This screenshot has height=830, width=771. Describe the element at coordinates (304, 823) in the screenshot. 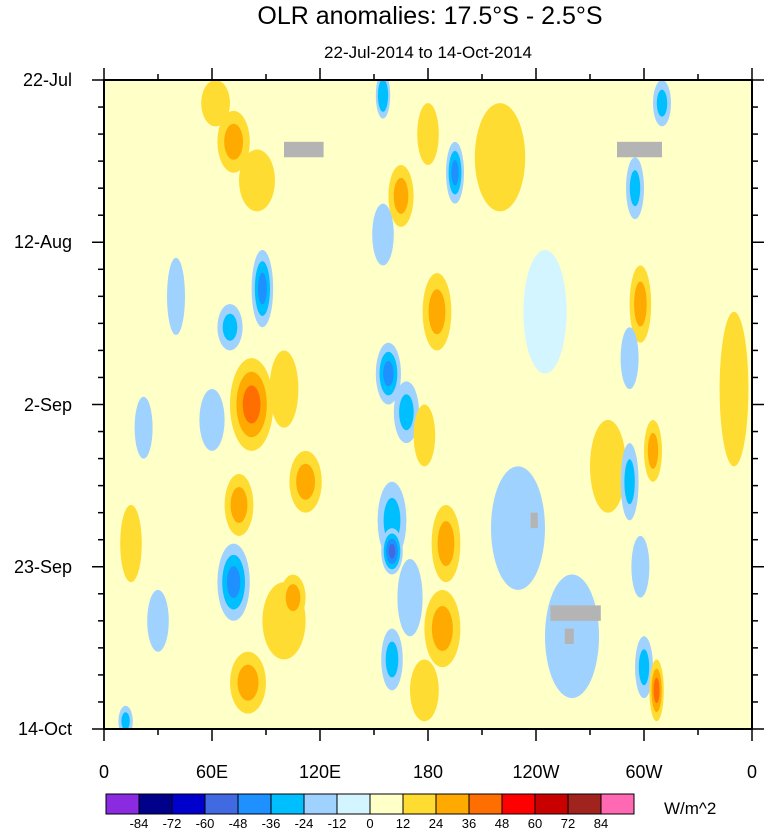

I see `colorbar-label: -24` at that location.